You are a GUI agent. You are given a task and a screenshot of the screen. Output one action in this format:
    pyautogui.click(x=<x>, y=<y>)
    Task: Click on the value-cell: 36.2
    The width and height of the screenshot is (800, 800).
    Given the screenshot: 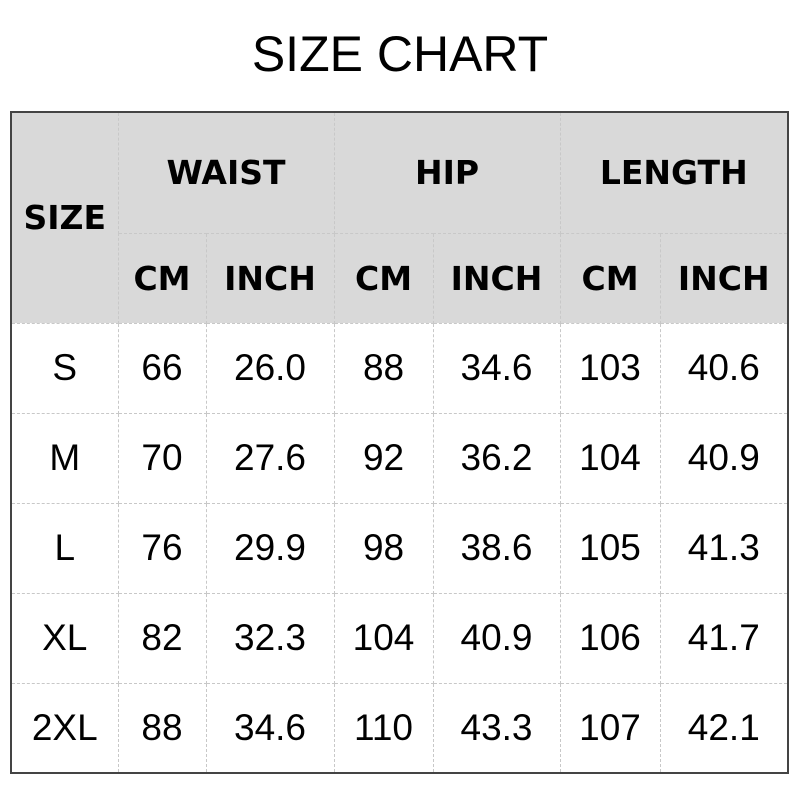 What is the action you would take?
    pyautogui.click(x=496, y=458)
    